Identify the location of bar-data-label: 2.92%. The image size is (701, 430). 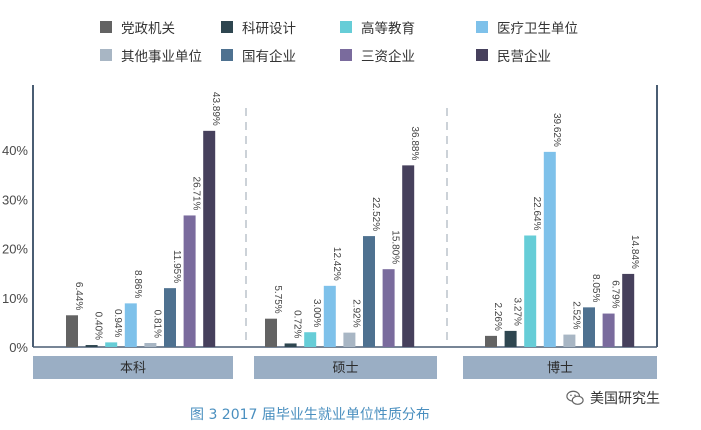
(355, 313).